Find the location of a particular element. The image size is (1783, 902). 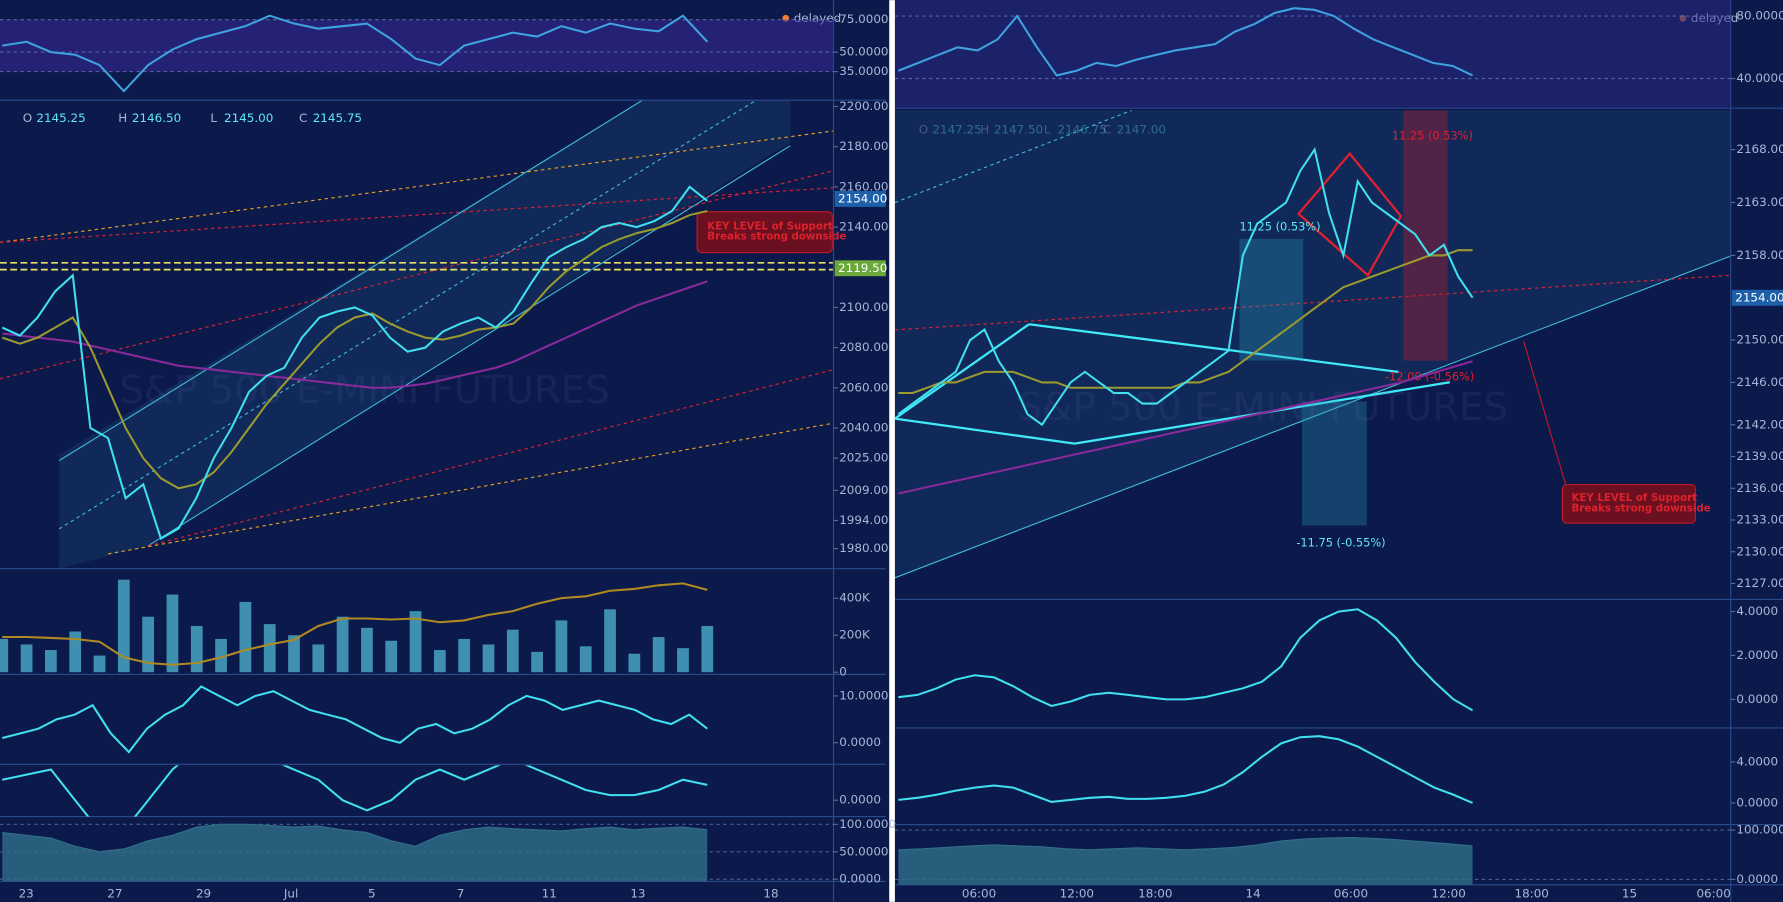

measure-label: 11.25 (0.53%) is located at coordinates (1279, 227).